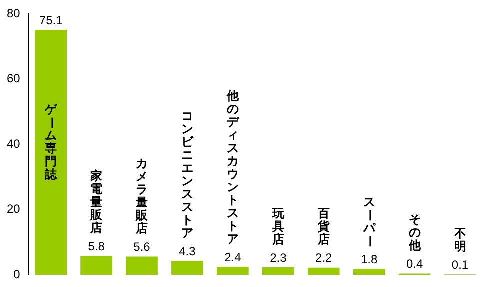  Describe the element at coordinates (97, 201) in the screenshot. I see `x-tick-label: 家電量販店` at that location.